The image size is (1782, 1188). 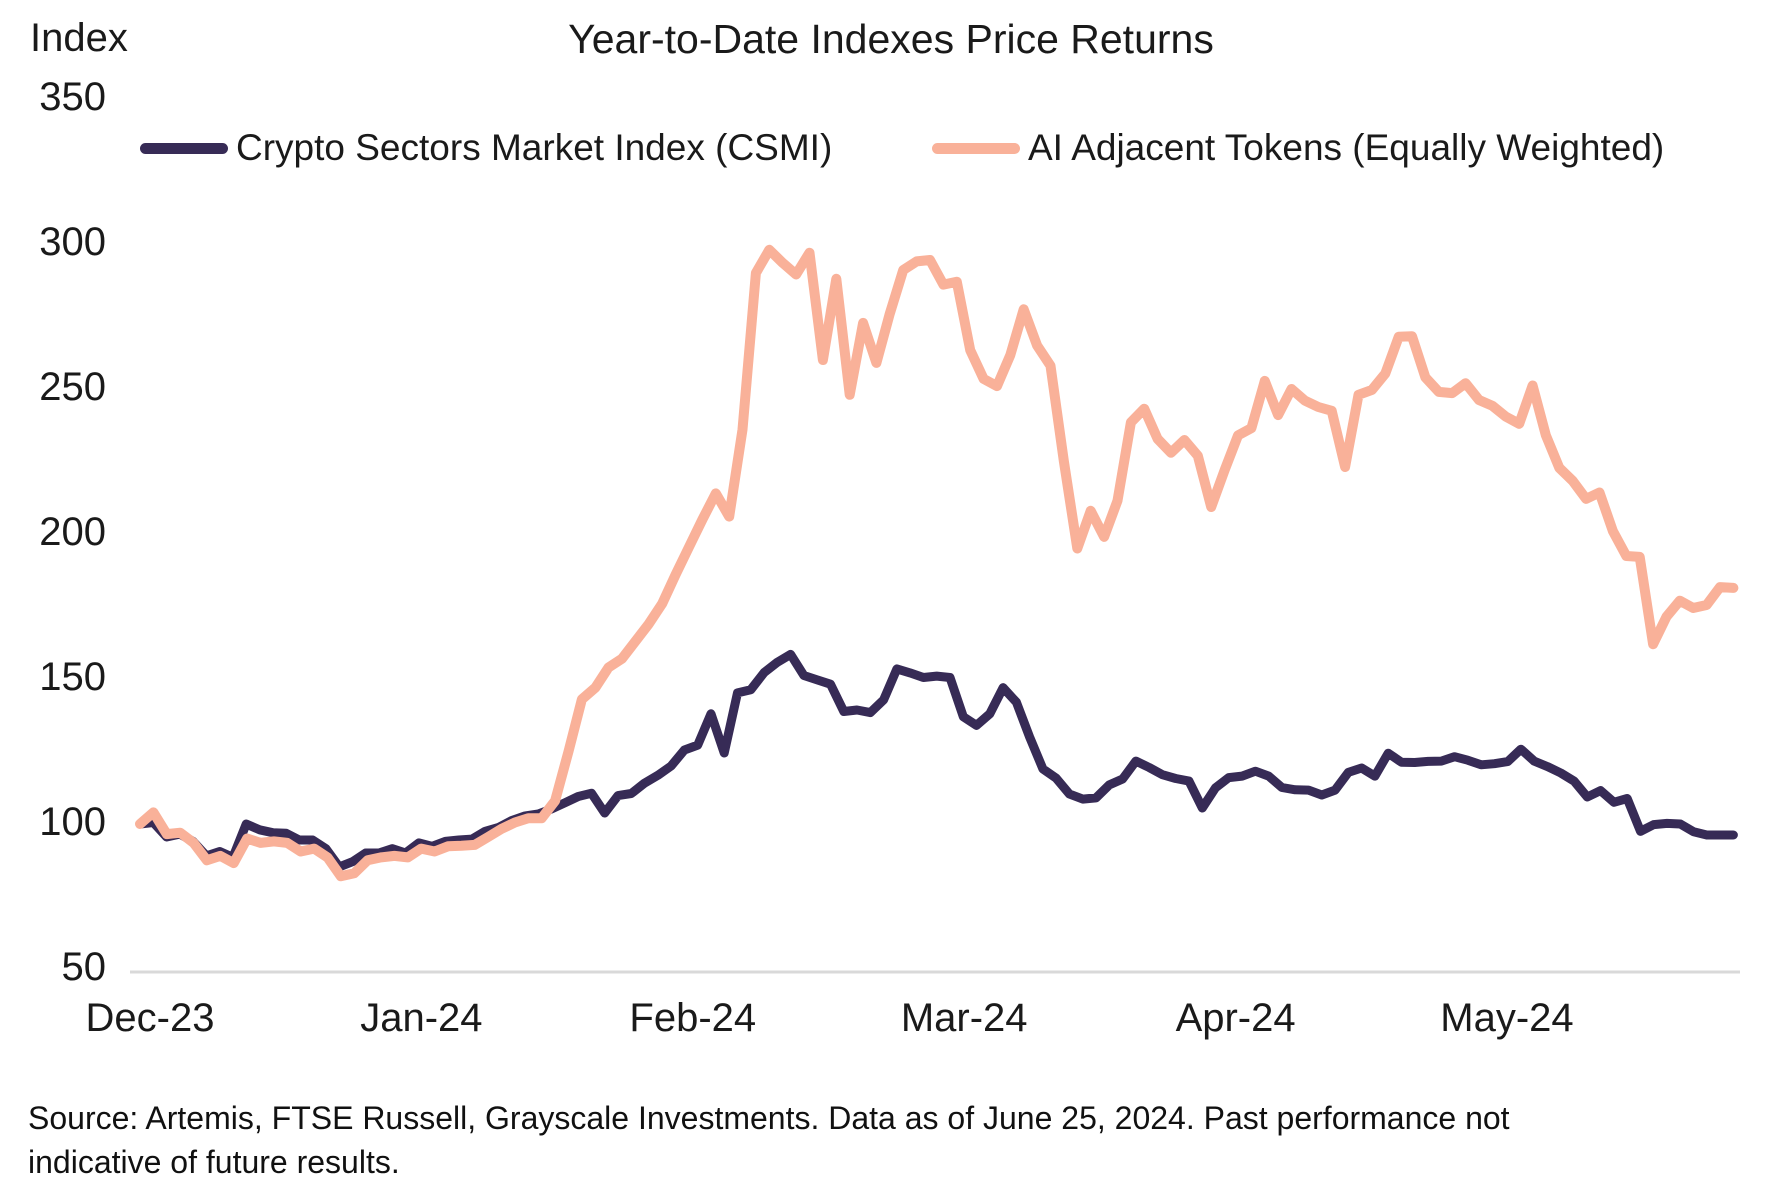 I want to click on legend-label-ai-tokens: AI Adjacent Tokens (Equally Weighted), so click(x=1346, y=147).